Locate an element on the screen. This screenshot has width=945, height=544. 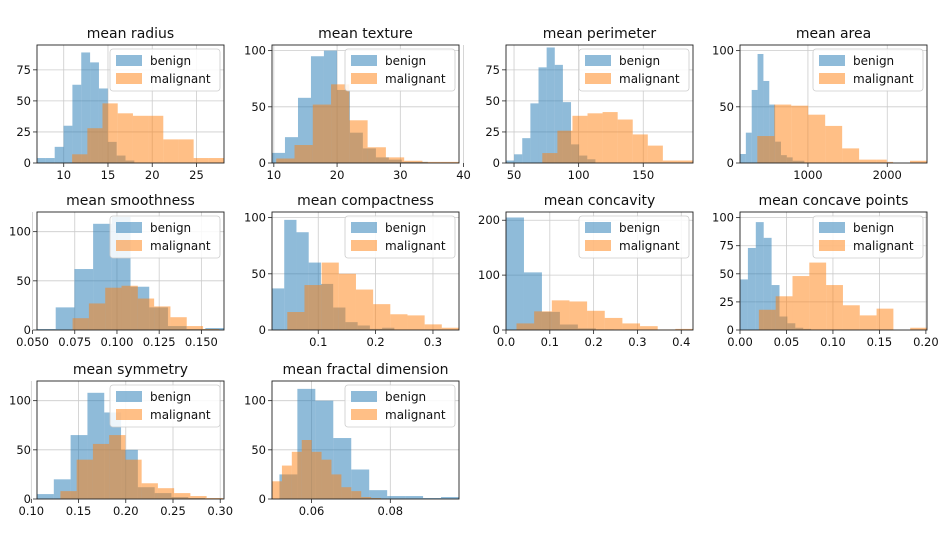
x-tick-label: 0.050 is located at coordinates (32, 342).